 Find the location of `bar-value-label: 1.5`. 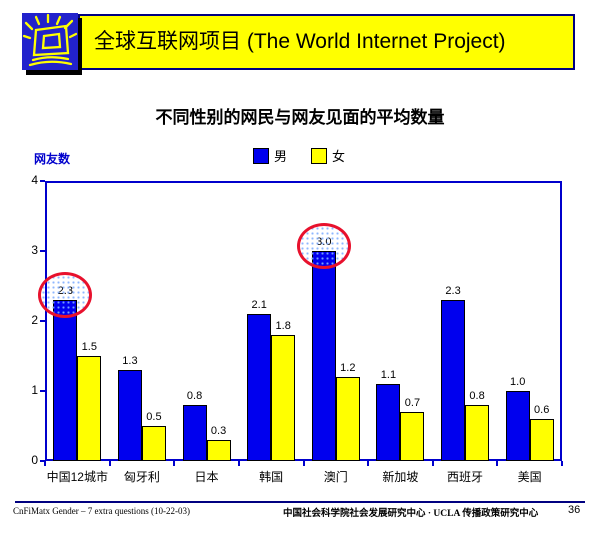

bar-value-label: 1.5 is located at coordinates (89, 347).